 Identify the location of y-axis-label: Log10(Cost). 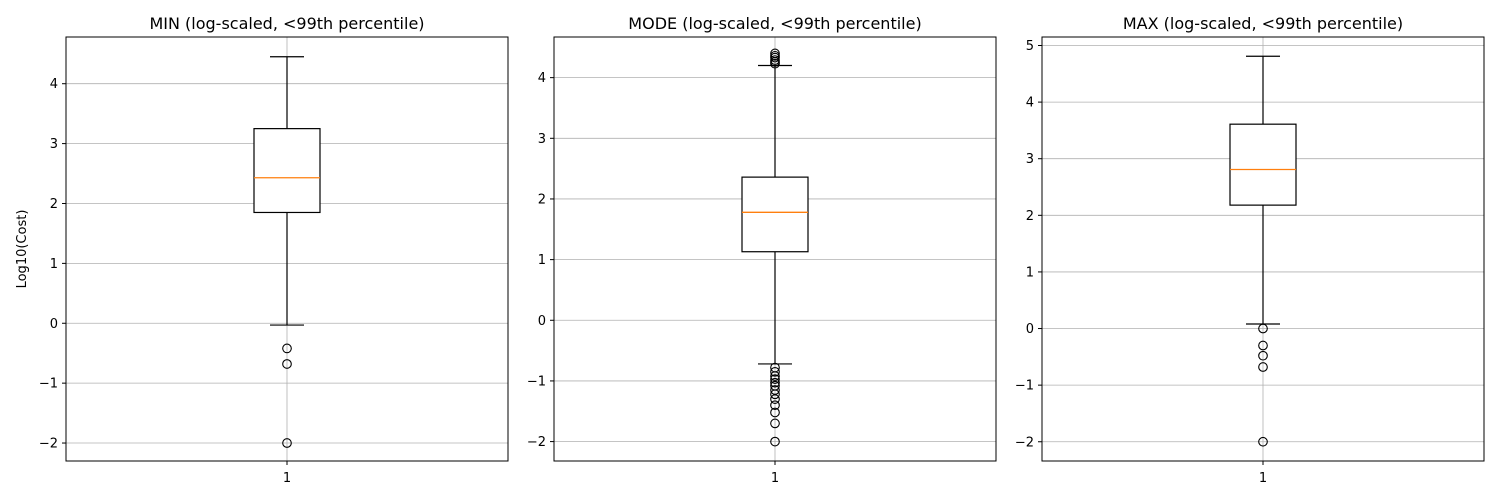
(22, 249).